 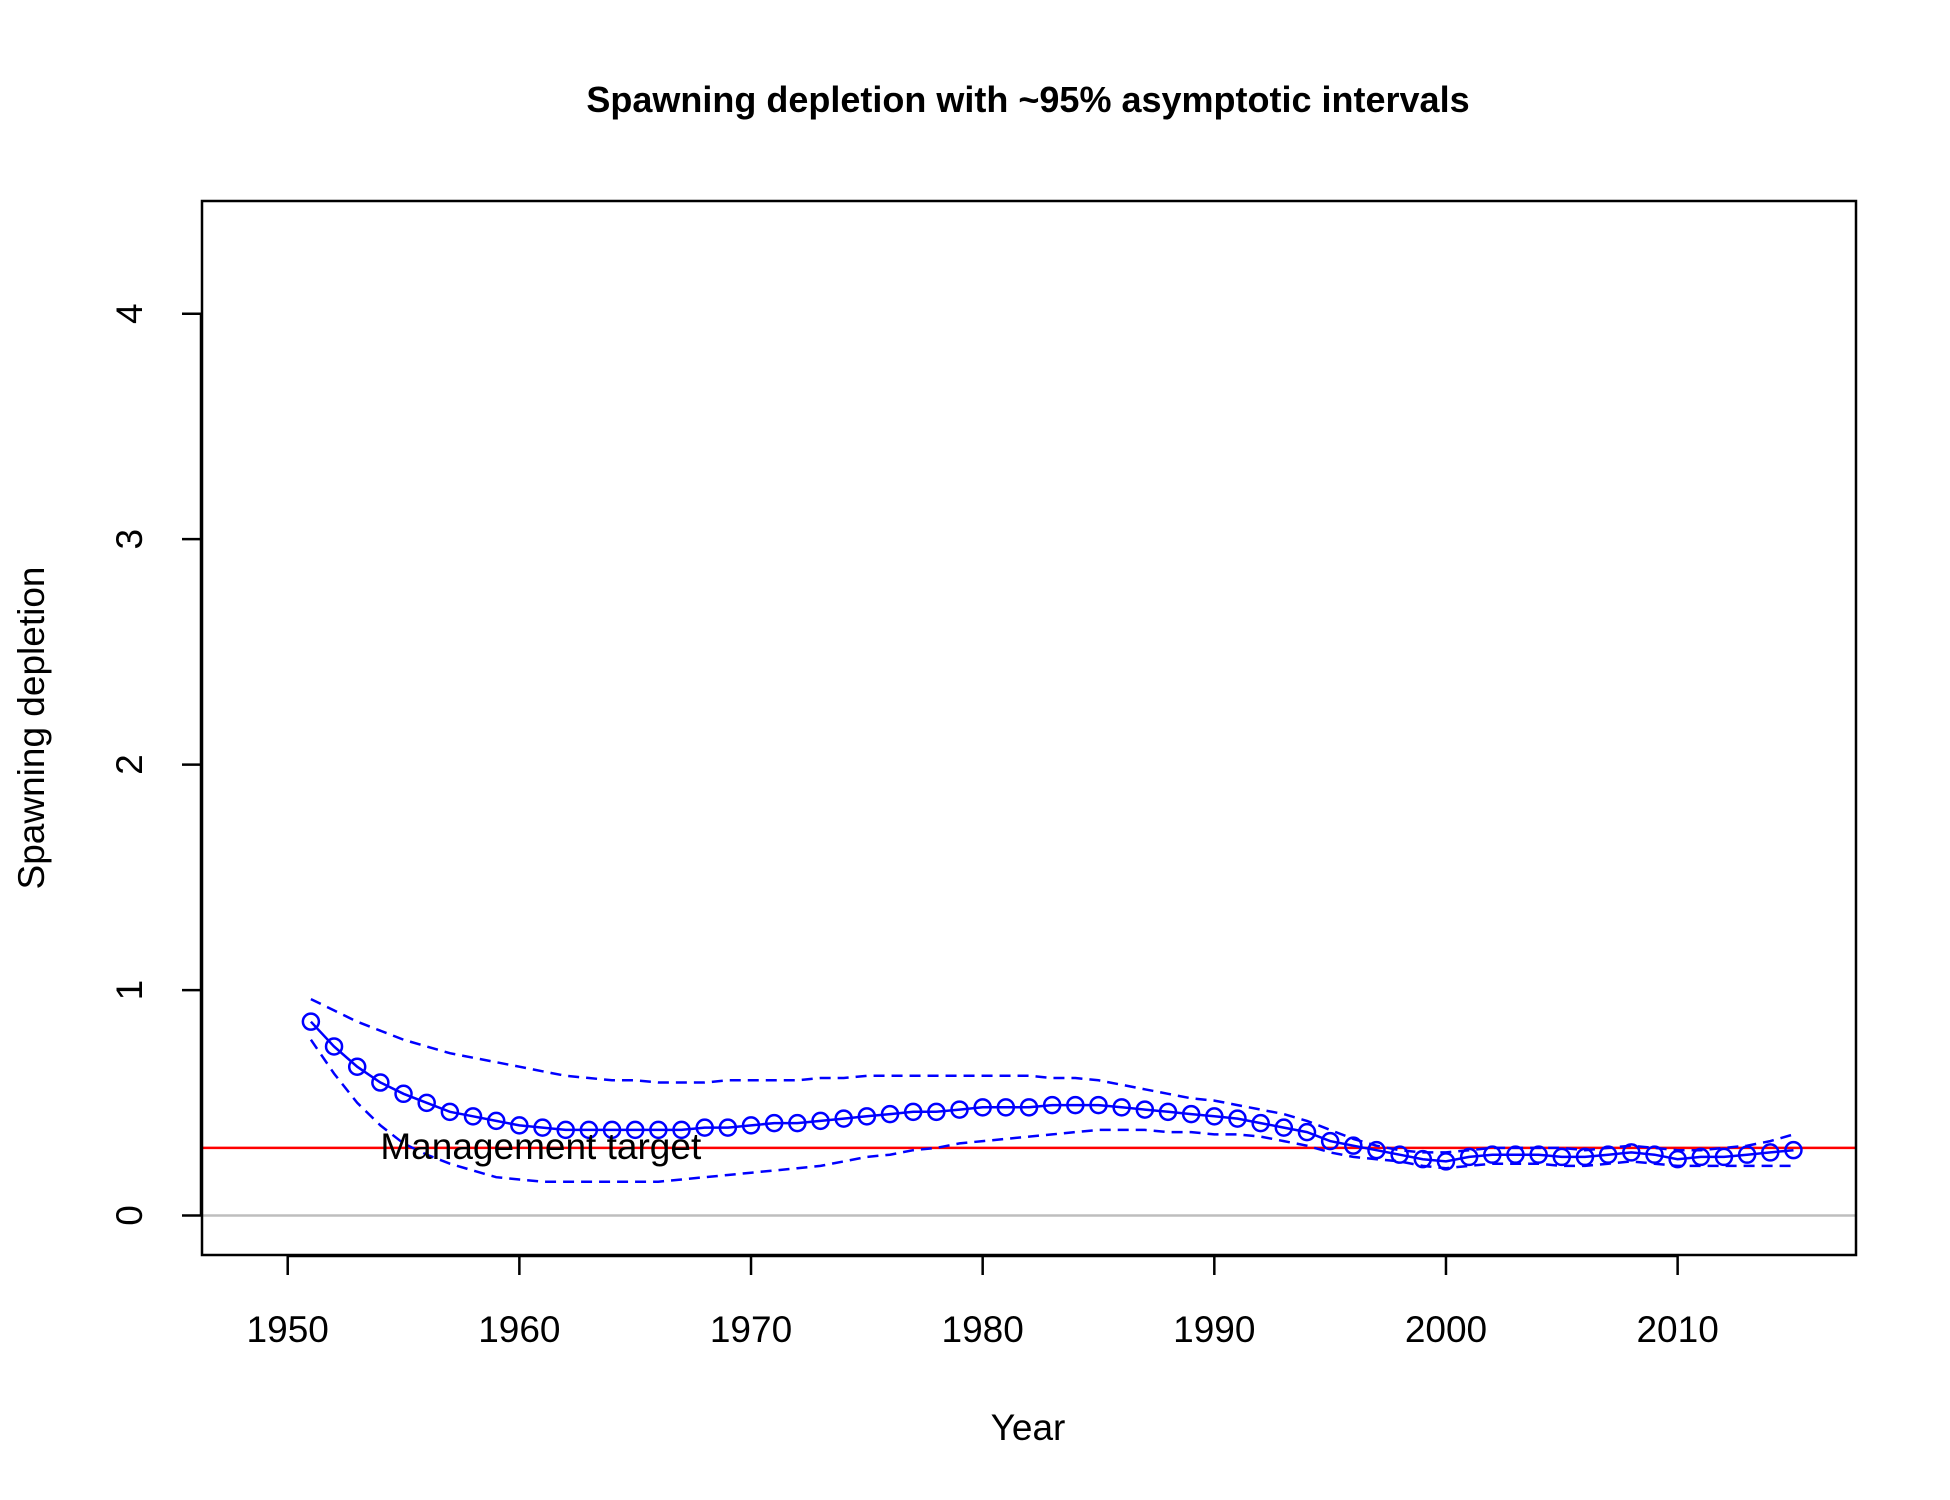 What do you see at coordinates (1446, 1329) in the screenshot?
I see `x-tick-label: 2000` at bounding box center [1446, 1329].